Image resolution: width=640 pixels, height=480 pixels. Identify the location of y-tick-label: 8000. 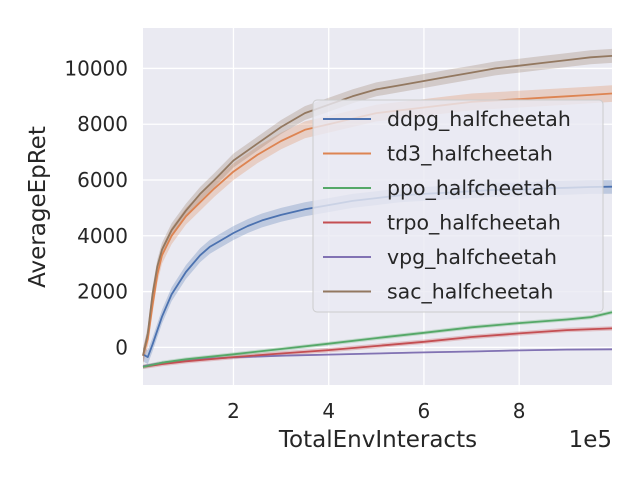
(102, 124).